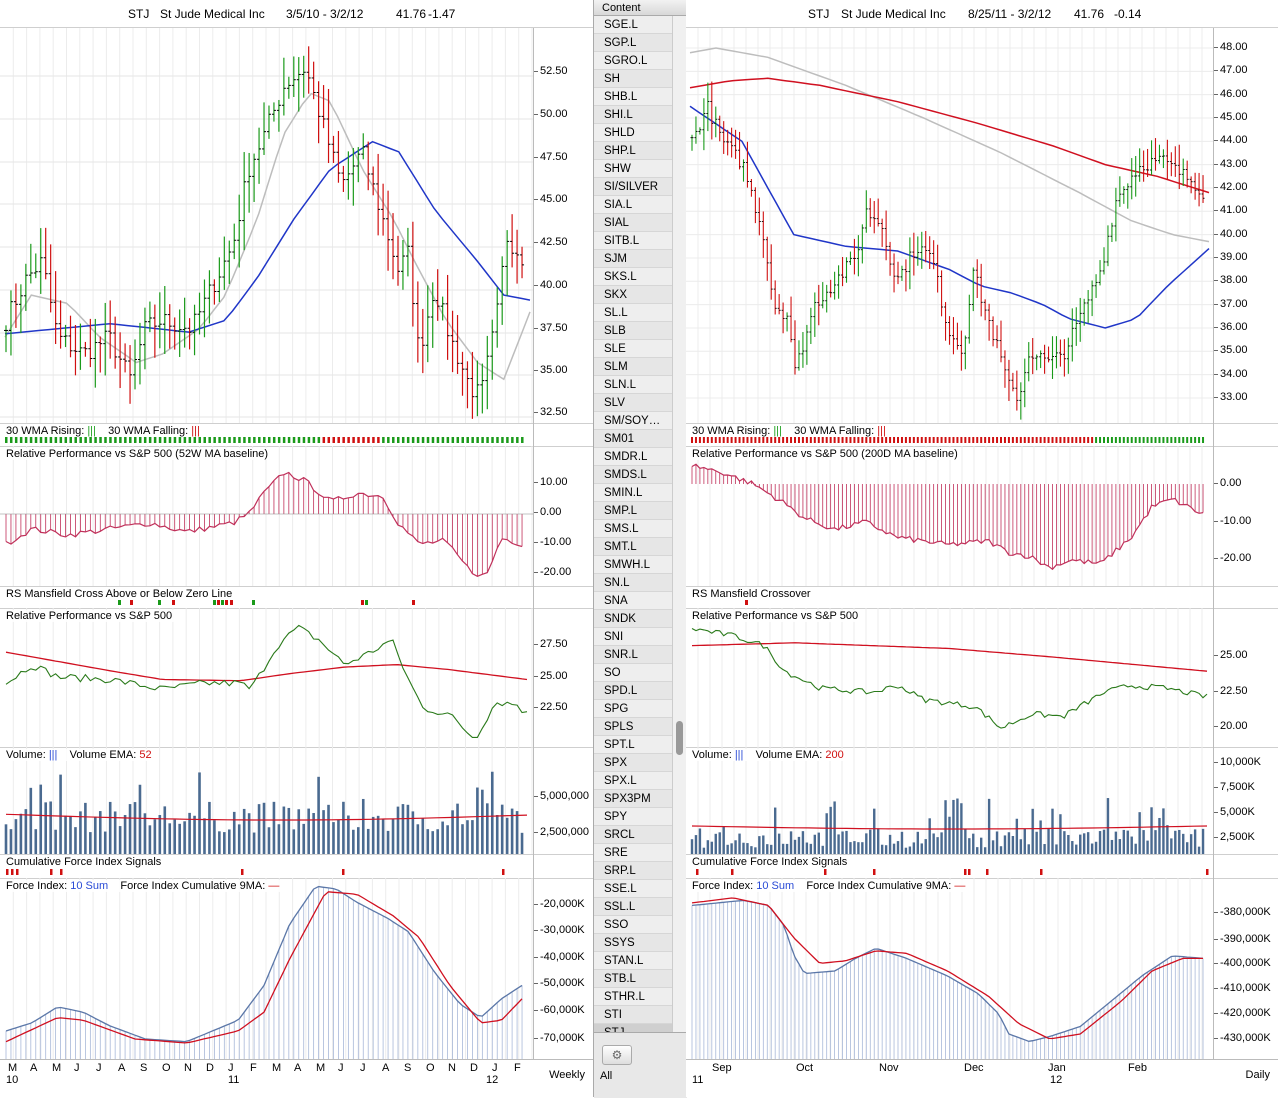 Image resolution: width=1278 pixels, height=1098 pixels. What do you see at coordinates (679, 524) in the screenshot?
I see `scrollbar` at bounding box center [679, 524].